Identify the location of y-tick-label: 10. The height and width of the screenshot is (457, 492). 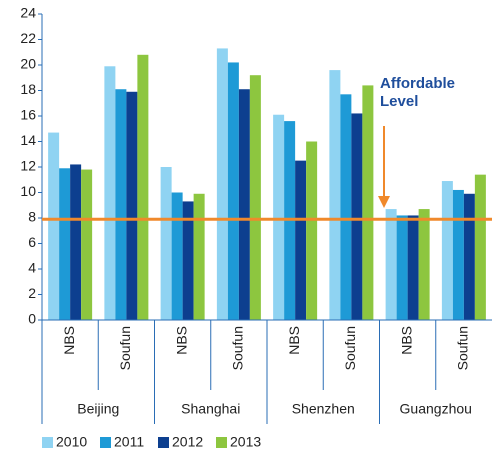
(28, 191).